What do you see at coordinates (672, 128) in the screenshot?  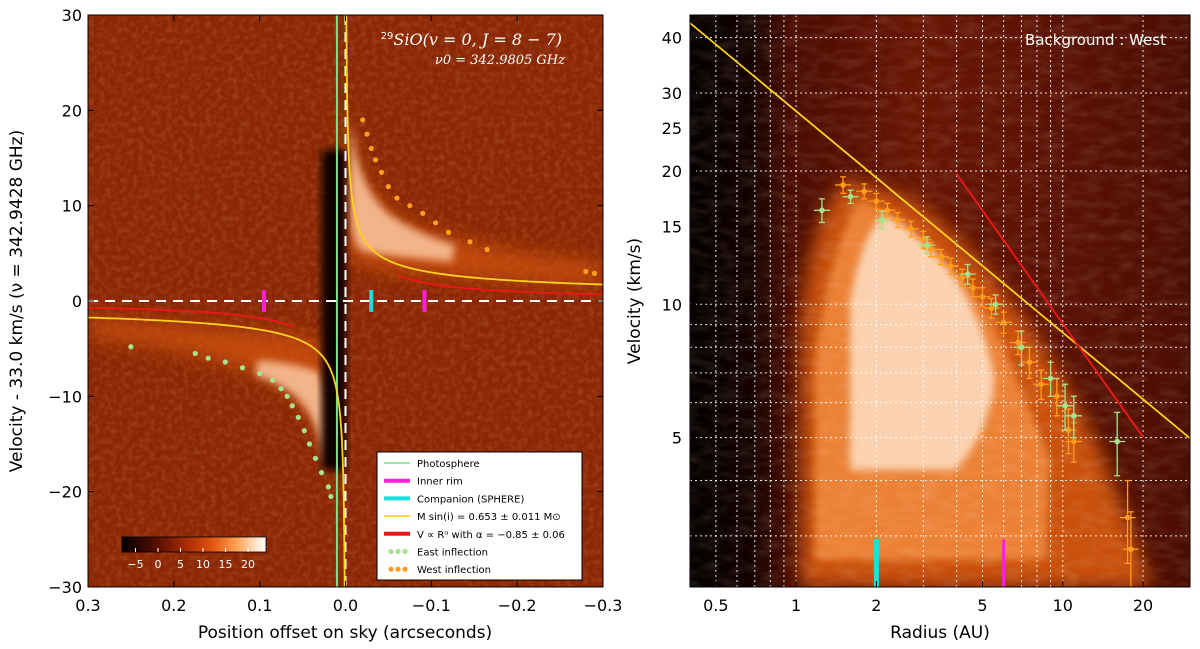 I see `right-y-tick-label: 25` at bounding box center [672, 128].